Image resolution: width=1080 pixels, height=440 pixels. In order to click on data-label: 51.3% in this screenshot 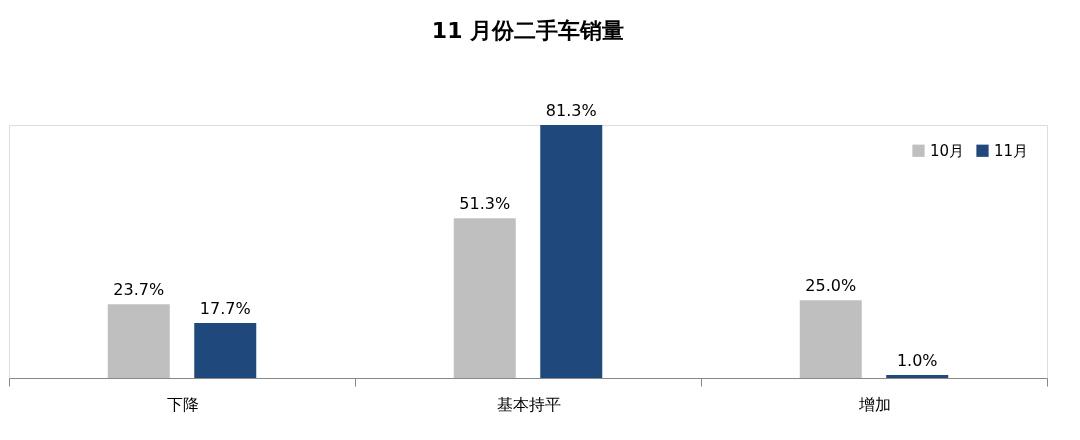, I will do `click(485, 204)`.